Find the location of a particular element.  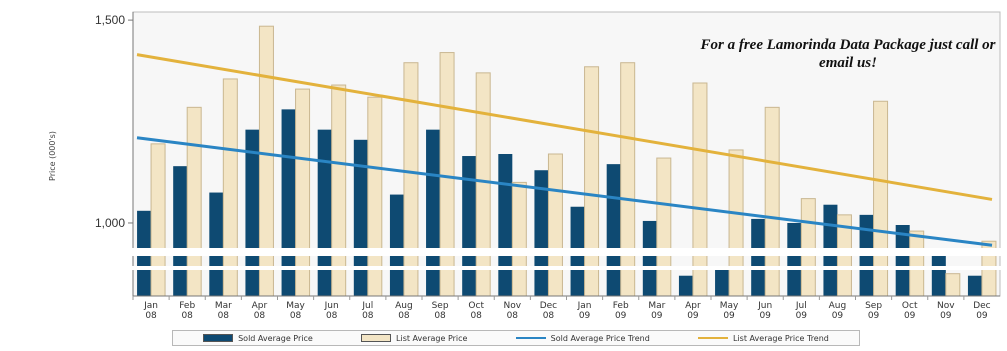

legend-item-list: List Average Price is located at coordinates (414, 338).